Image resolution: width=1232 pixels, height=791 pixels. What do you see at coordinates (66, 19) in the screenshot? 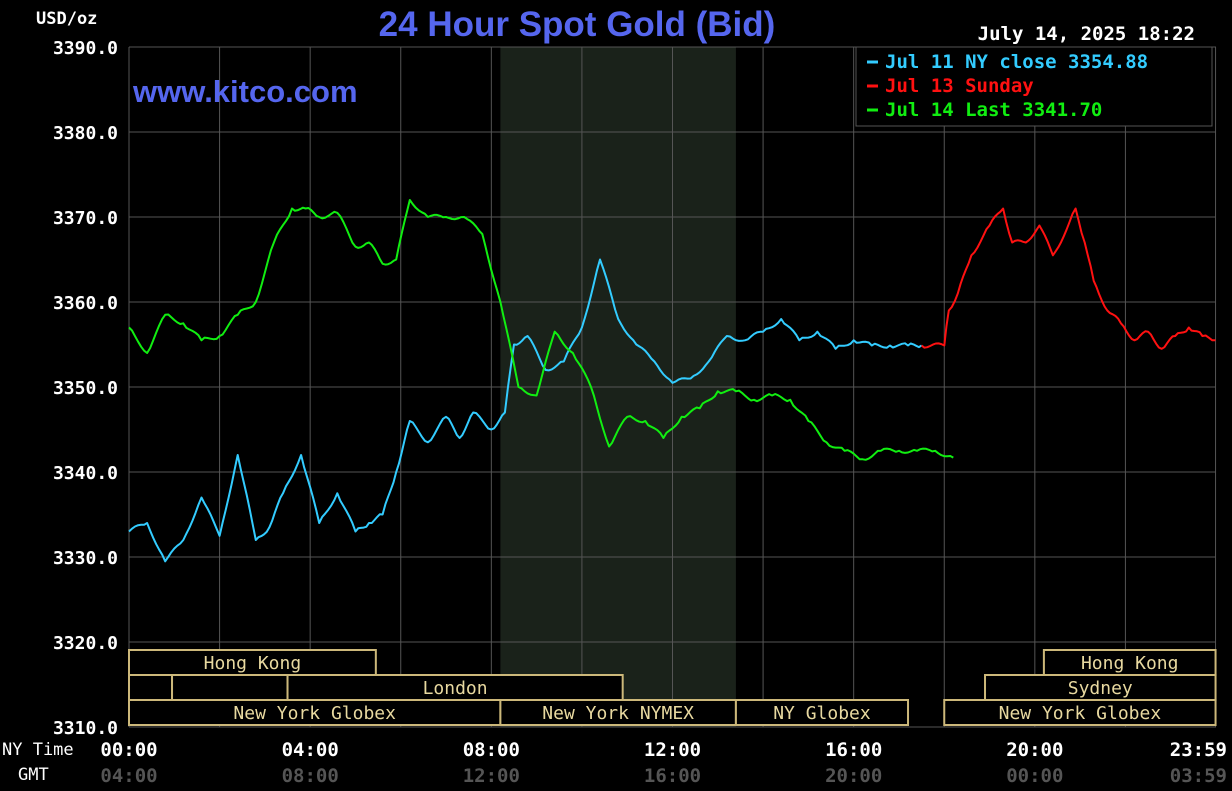
I see `unit-label: USD/oz` at bounding box center [66, 19].